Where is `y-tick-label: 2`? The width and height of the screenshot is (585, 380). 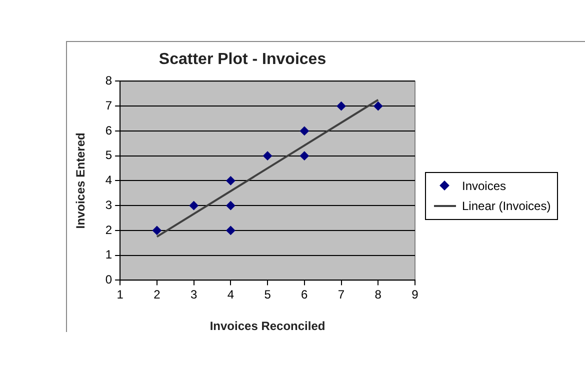 y-tick-label: 2 is located at coordinates (108, 229).